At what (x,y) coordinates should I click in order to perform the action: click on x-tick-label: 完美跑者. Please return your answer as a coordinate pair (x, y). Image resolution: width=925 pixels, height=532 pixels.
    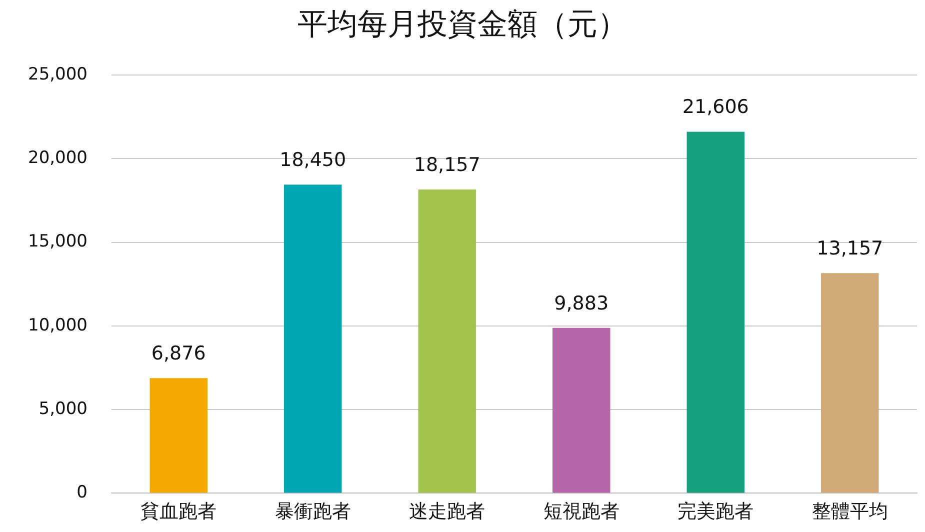
    Looking at the image, I should click on (716, 511).